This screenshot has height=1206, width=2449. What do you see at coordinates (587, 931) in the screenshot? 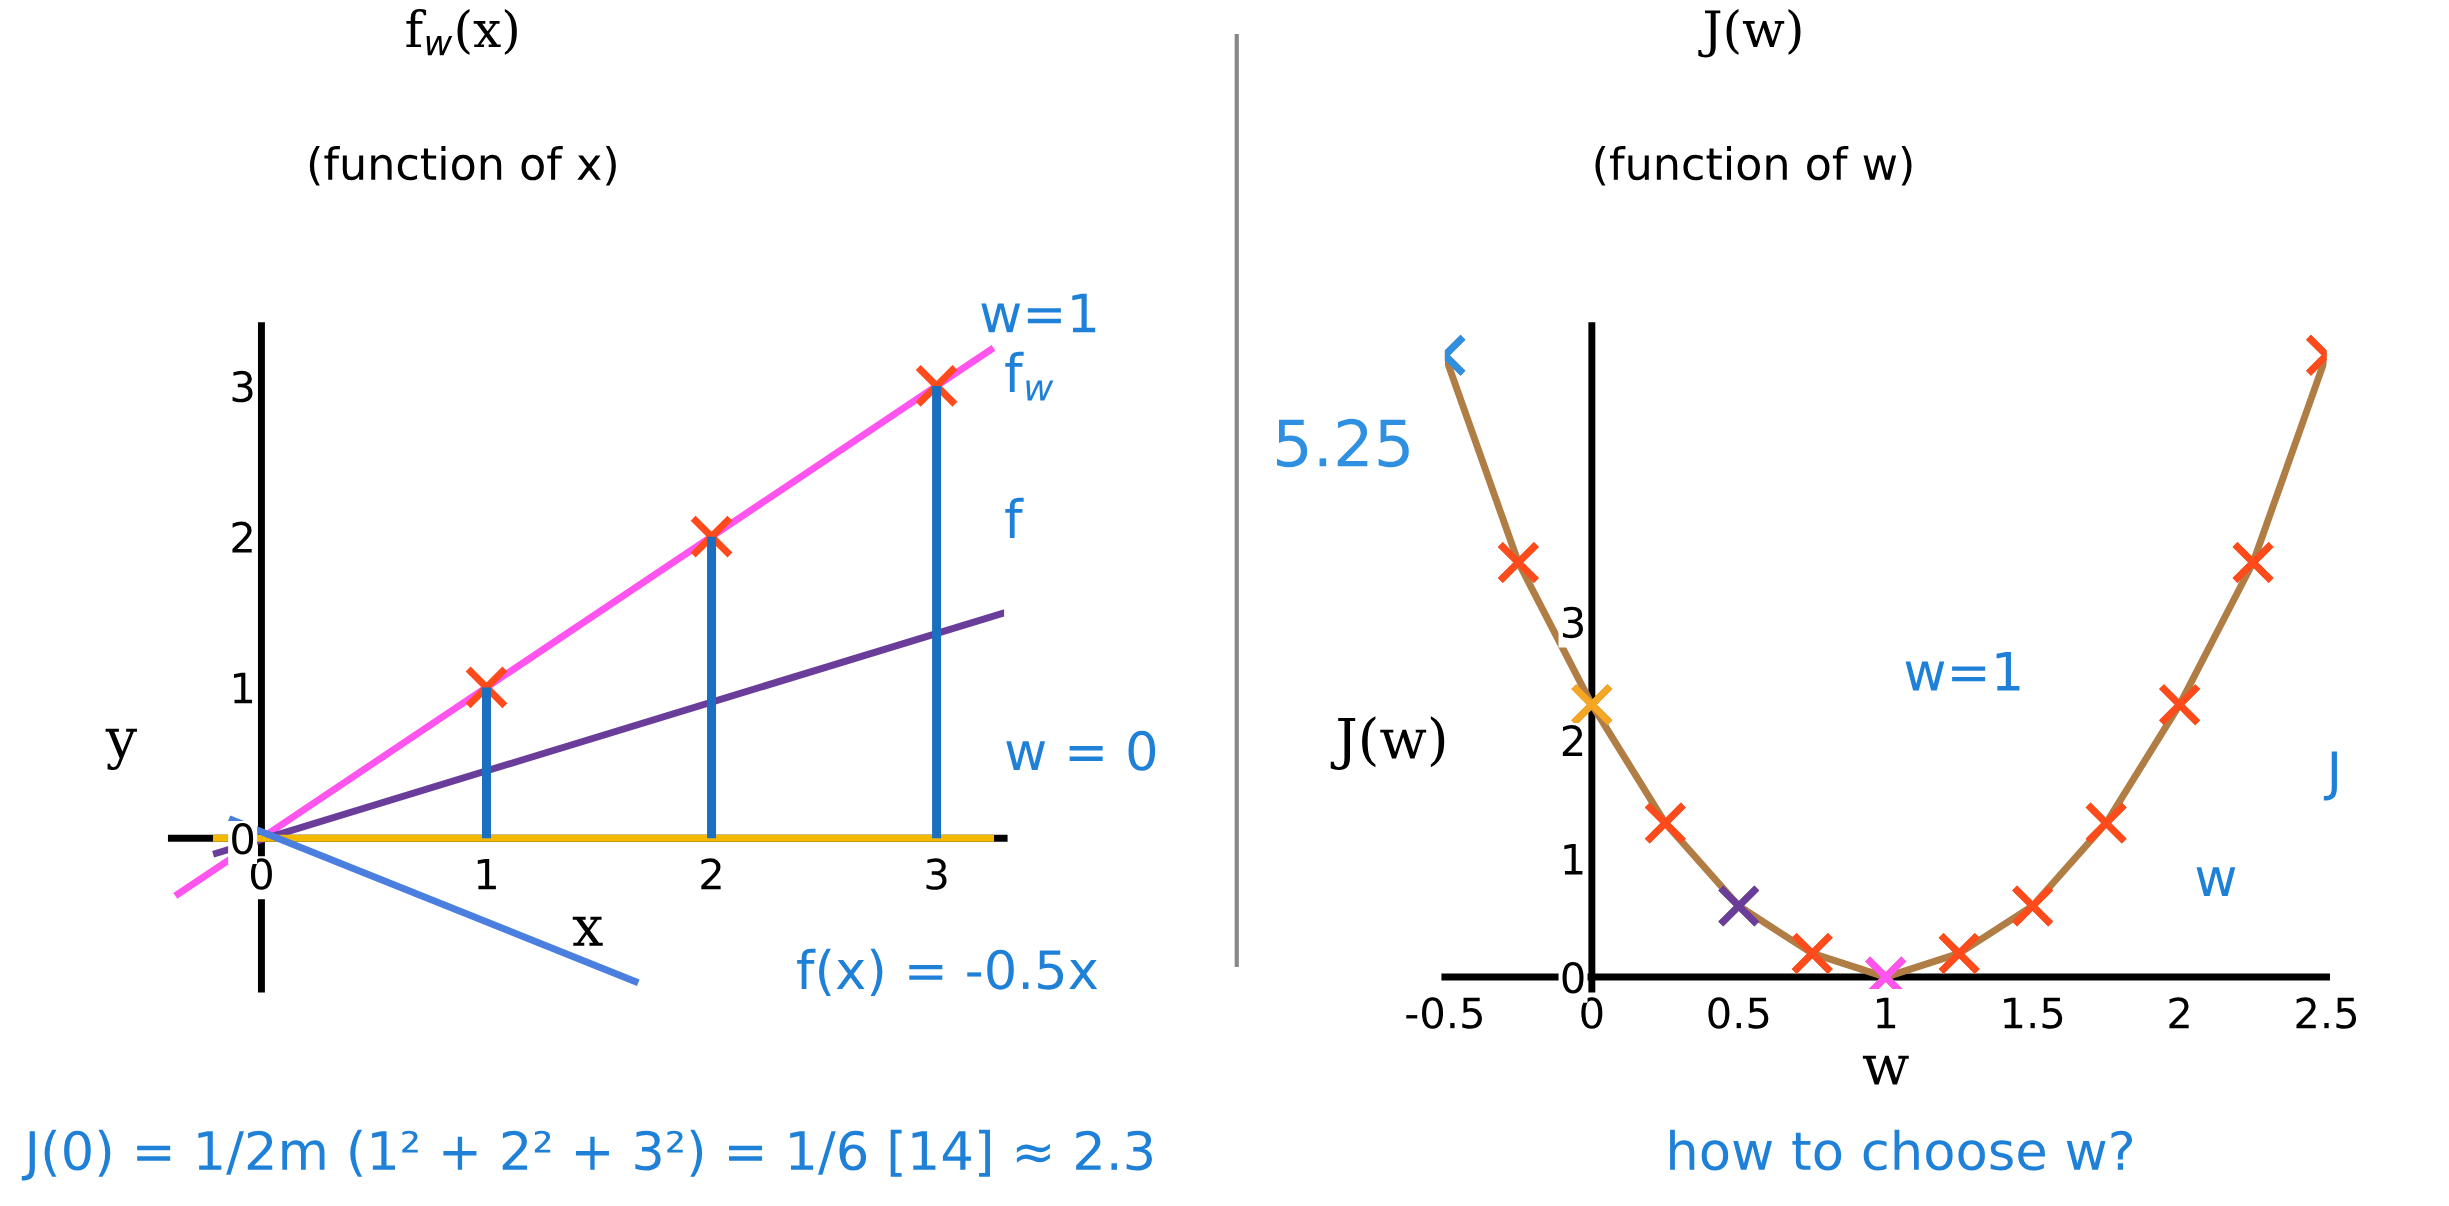
I see `x-axis-title: x` at bounding box center [587, 931].